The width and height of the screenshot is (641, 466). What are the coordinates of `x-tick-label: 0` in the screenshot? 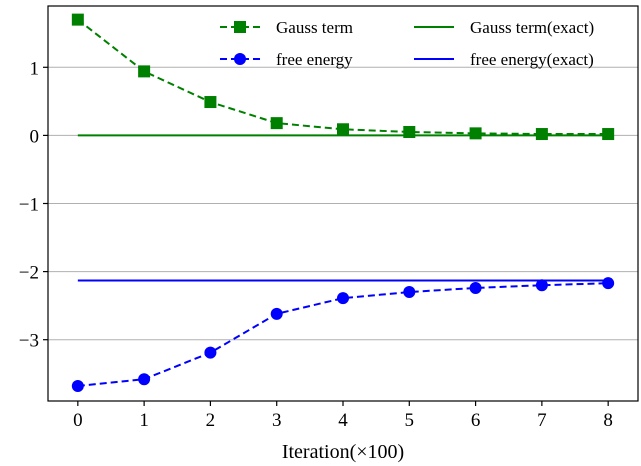 It's located at (78, 420).